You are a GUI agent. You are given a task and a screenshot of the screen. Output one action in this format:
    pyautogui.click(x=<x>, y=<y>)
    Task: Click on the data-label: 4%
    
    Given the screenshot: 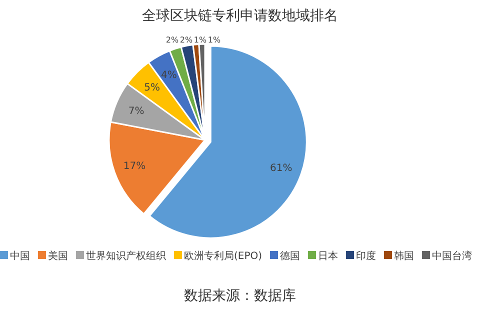 What is the action you would take?
    pyautogui.click(x=168, y=75)
    